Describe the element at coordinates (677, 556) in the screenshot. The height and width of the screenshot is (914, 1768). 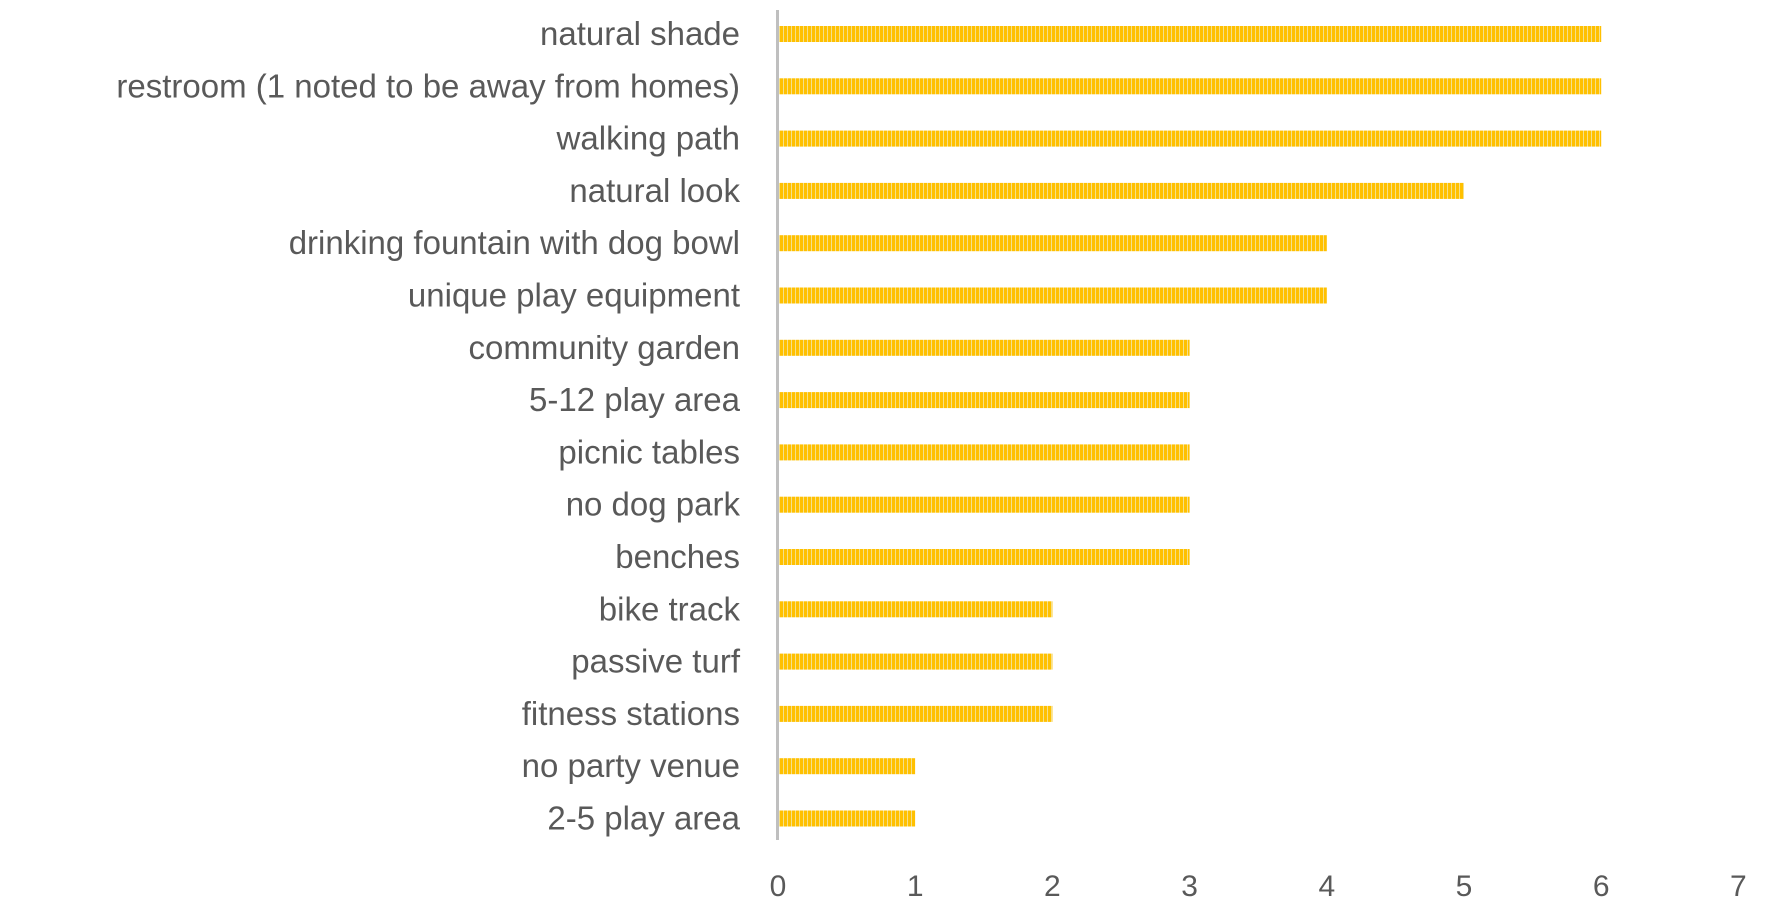
I see `category-label: benches` at that location.